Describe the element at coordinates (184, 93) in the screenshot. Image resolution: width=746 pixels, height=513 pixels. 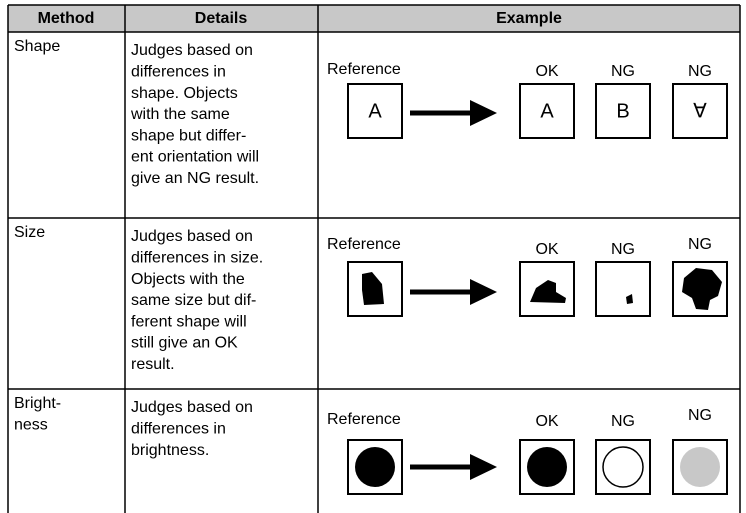
I see `details-line: shape. Objects` at that location.